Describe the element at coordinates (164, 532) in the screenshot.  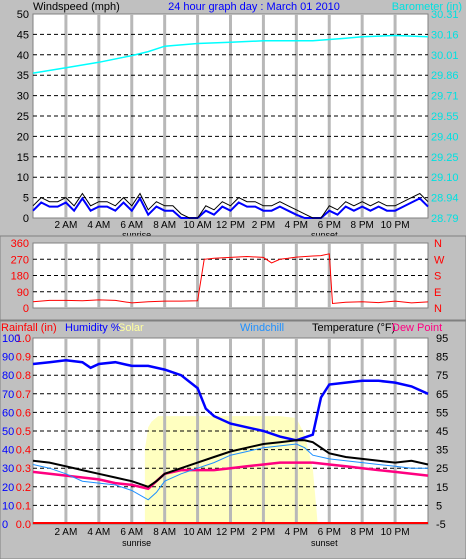
I see `x-tick-label: 8 AM` at that location.